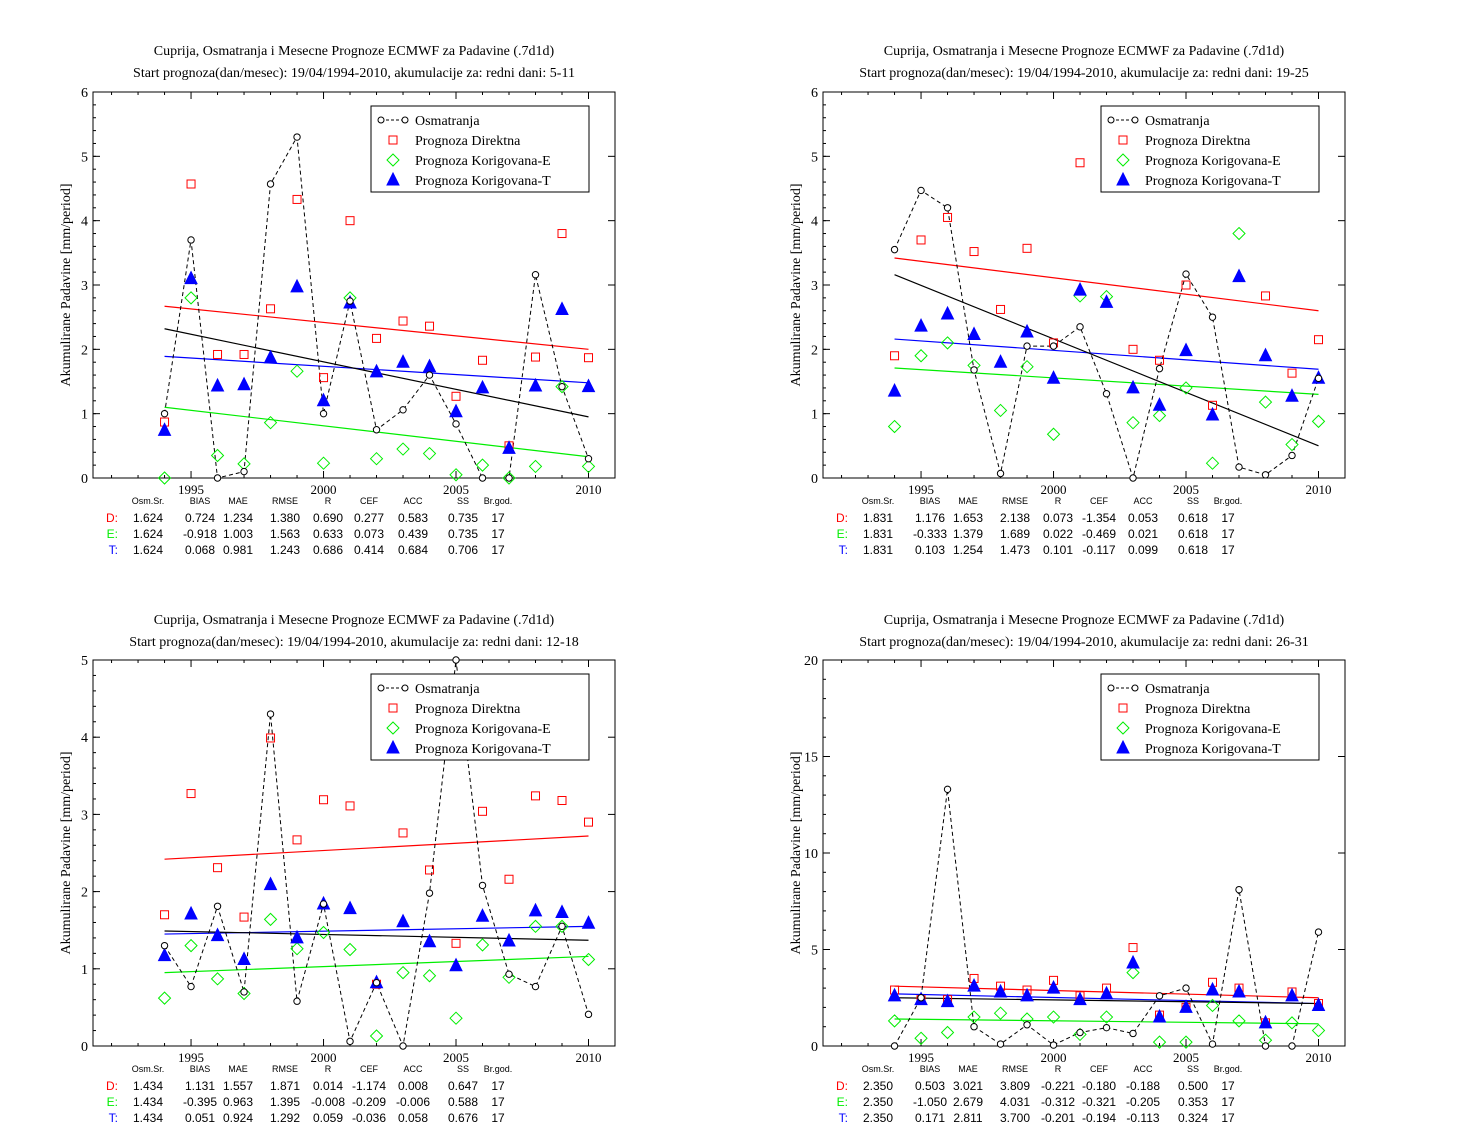  Describe the element at coordinates (369, 1118) in the screenshot. I see `stats-cell: -0.036` at that location.